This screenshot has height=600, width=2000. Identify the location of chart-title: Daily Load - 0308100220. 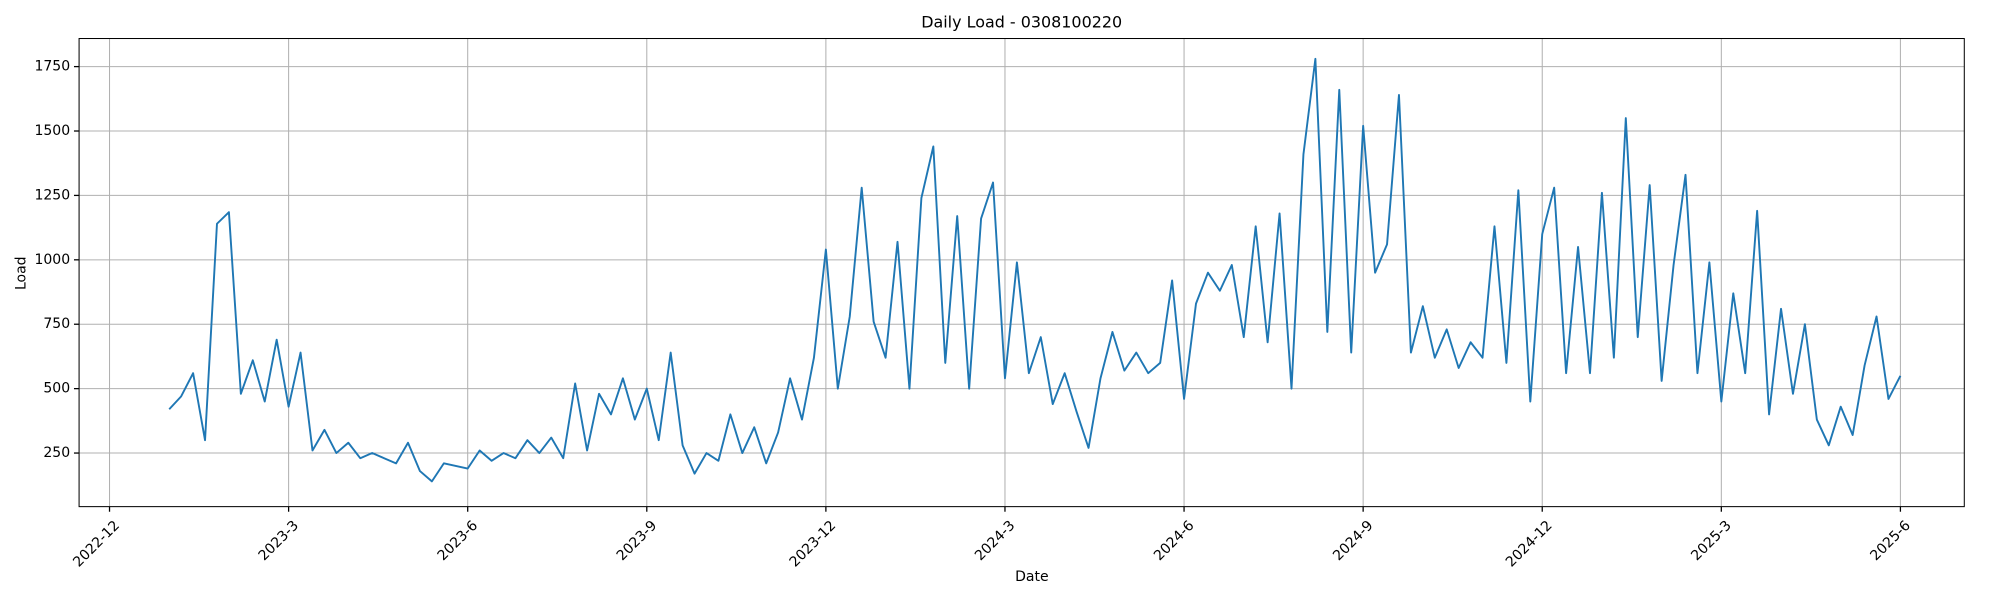
(1021, 22).